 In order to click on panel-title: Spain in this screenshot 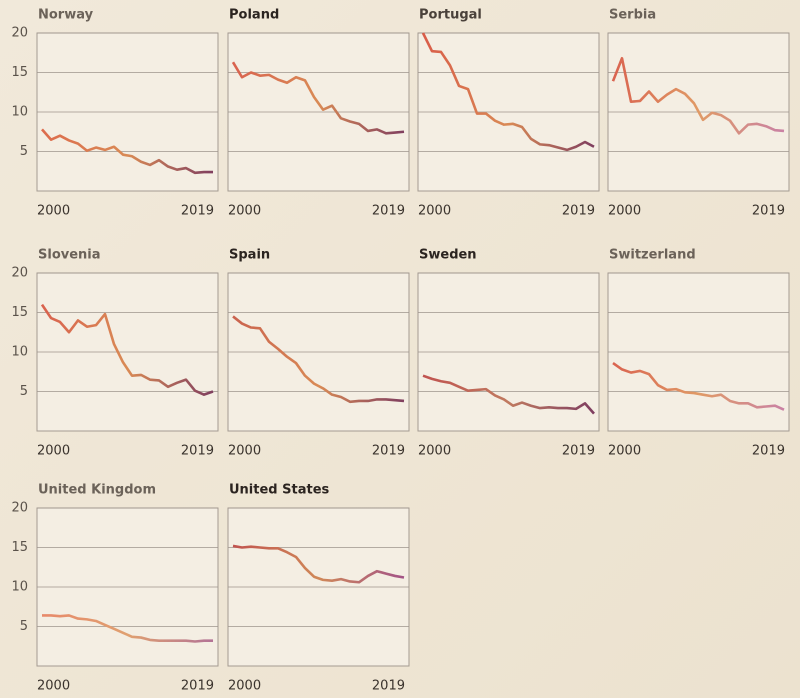, I will do `click(249, 255)`.